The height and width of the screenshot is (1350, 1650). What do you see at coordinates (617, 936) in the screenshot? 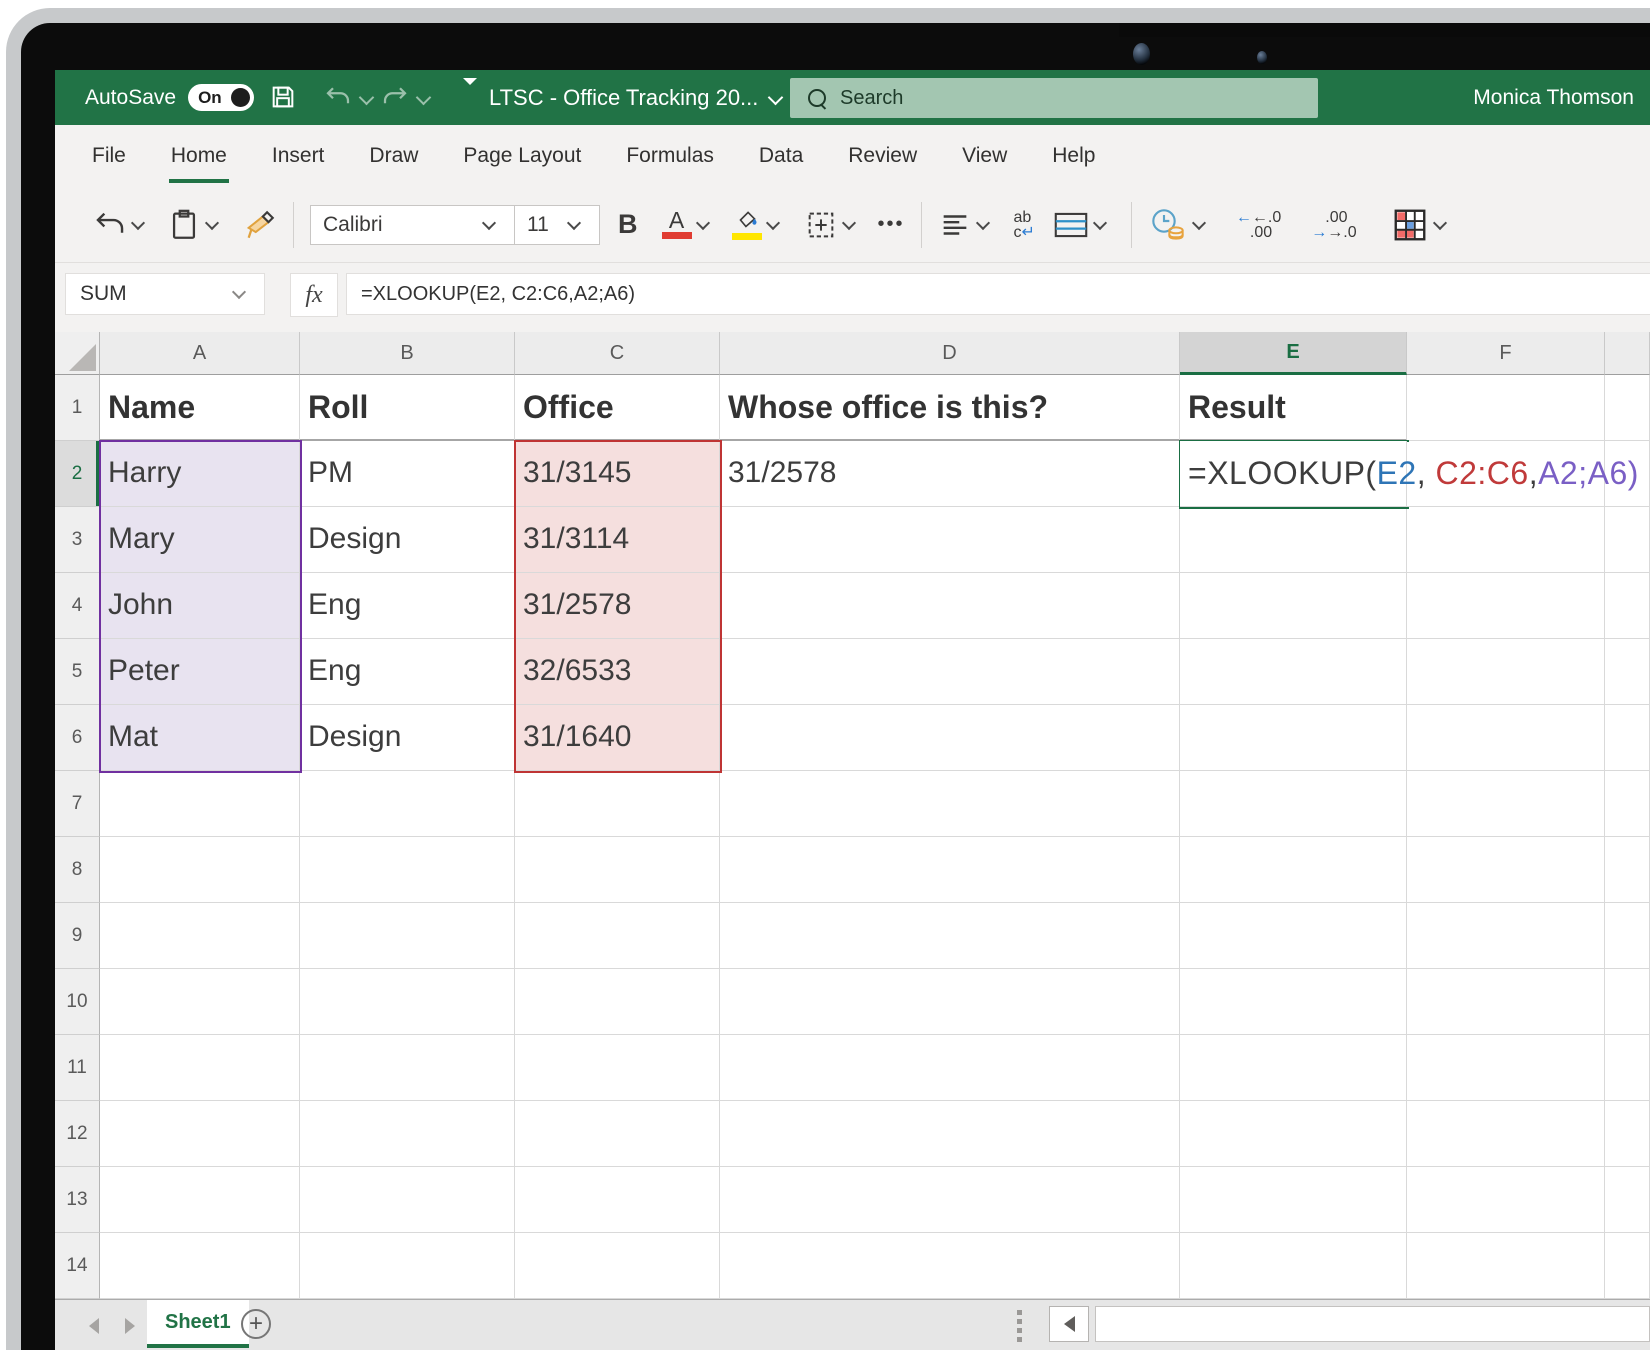
I see `cell-C9` at bounding box center [617, 936].